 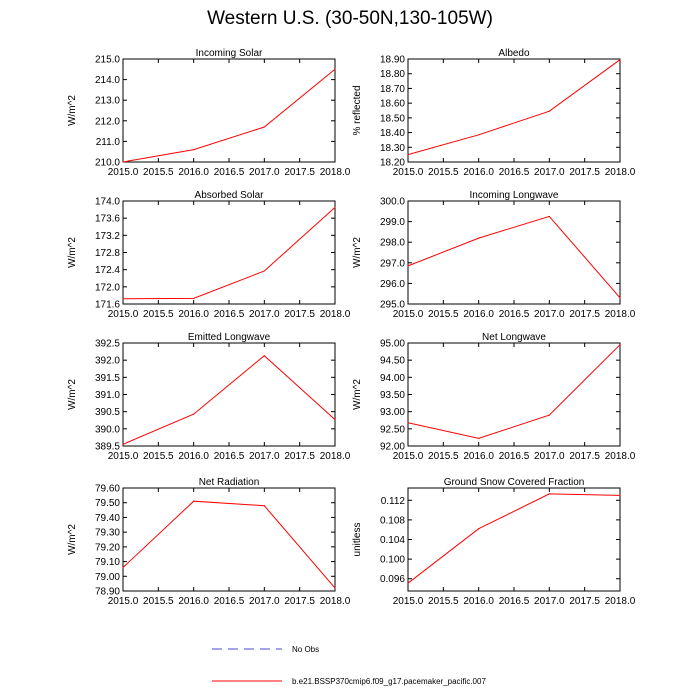 I want to click on legend-obs-label: No Obs, so click(x=306, y=649).